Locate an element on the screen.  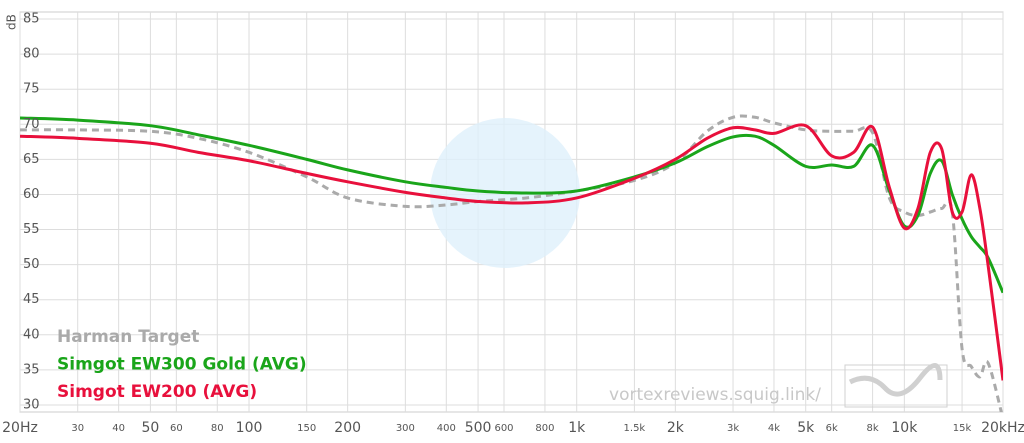
y-tick-label: 50 is located at coordinates (31, 264).